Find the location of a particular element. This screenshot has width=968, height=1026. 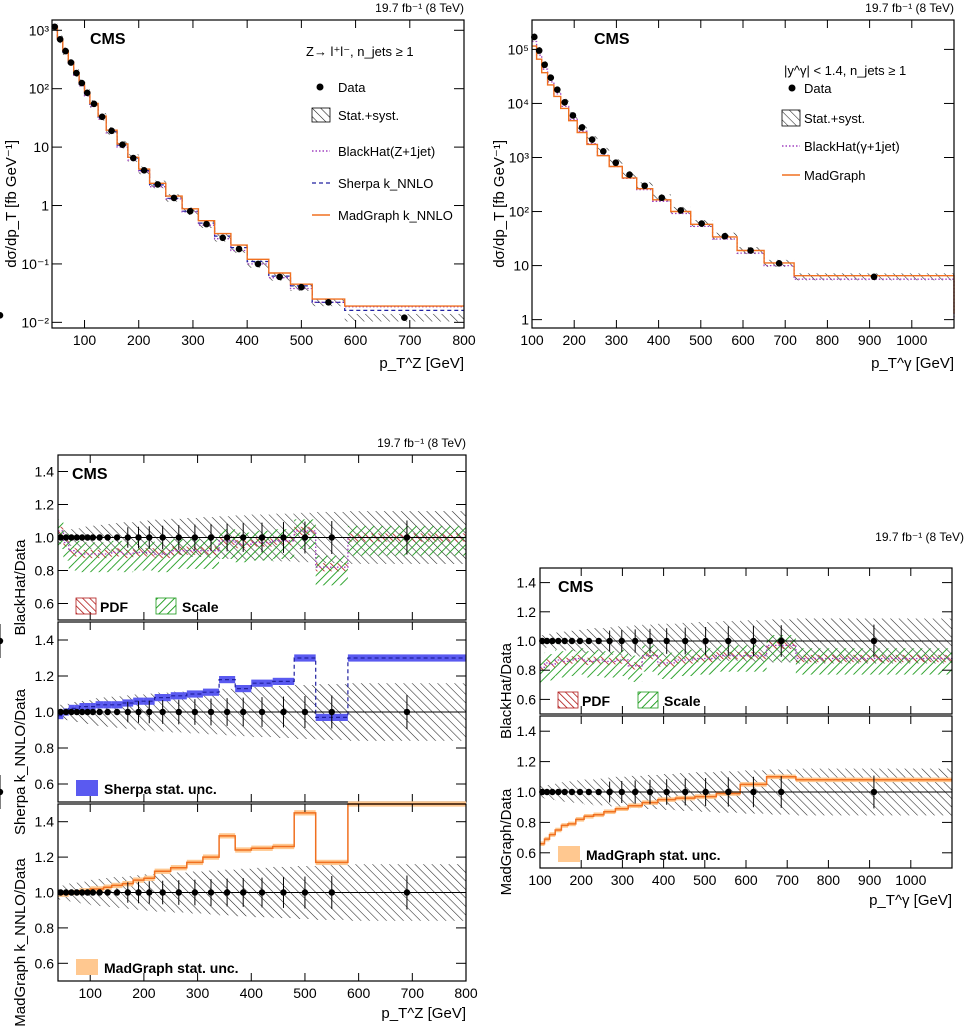

zratio-madgraph-ytick-label: 1.4 is located at coordinates (45, 822).